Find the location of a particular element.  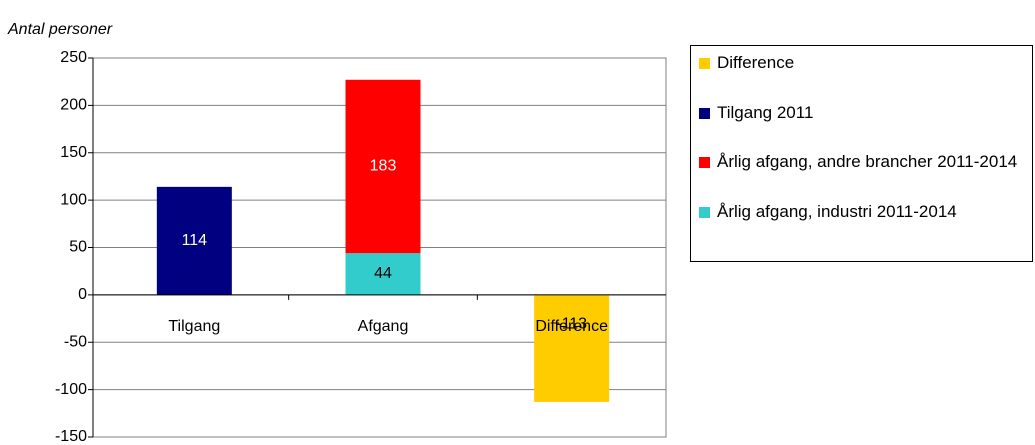

data-label: 183 is located at coordinates (383, 166).